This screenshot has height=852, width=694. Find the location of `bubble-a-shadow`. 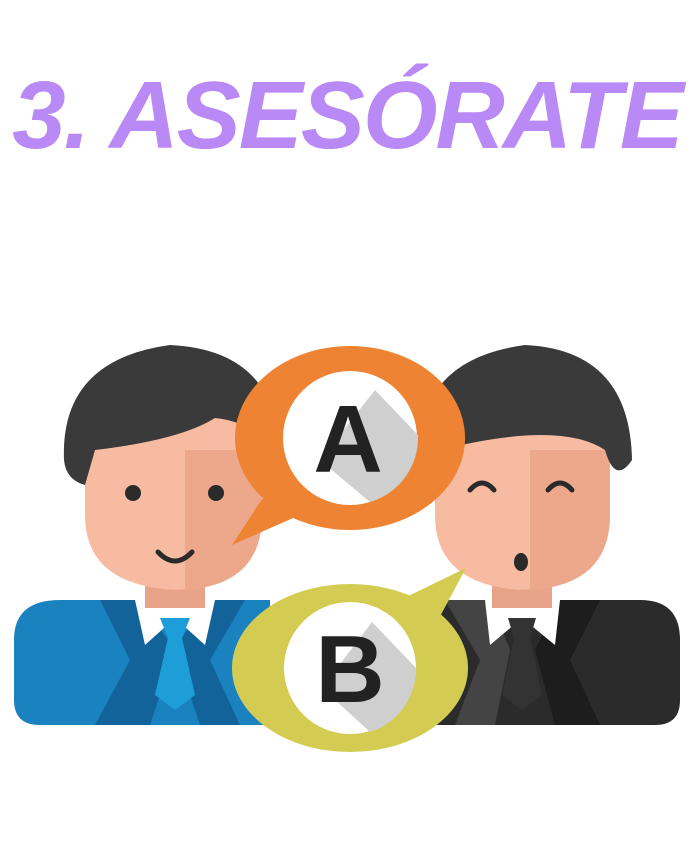

bubble-a-shadow is located at coordinates (369, 446).